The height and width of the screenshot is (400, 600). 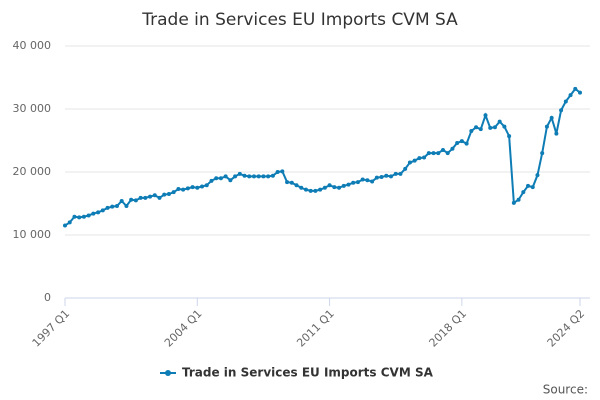 What do you see at coordinates (448, 328) in the screenshot?
I see `x-tick-label: 2018 Q1` at bounding box center [448, 328].